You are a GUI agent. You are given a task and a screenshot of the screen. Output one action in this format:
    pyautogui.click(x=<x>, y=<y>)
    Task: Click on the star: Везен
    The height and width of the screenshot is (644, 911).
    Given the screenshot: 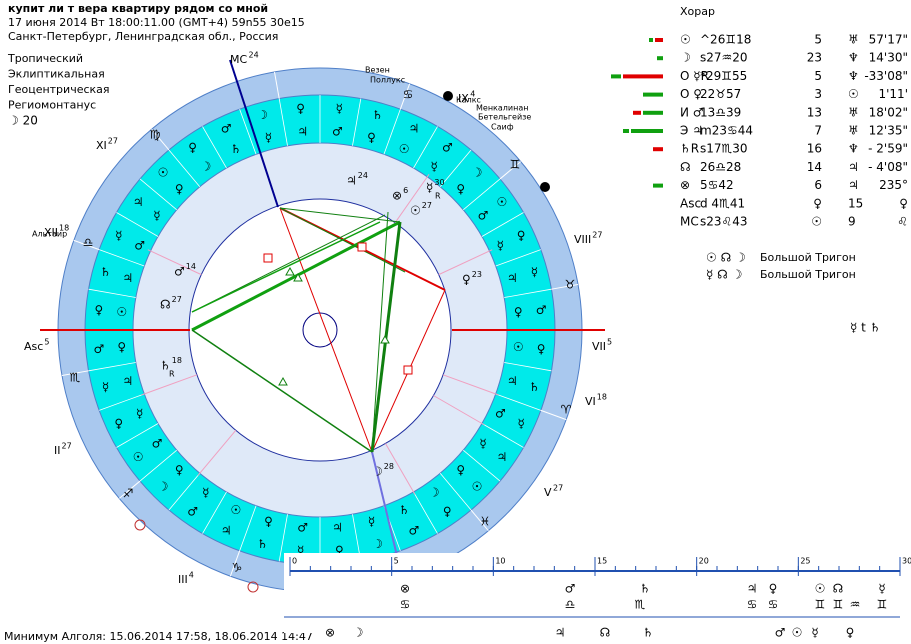 What is the action you would take?
    pyautogui.click(x=377, y=70)
    